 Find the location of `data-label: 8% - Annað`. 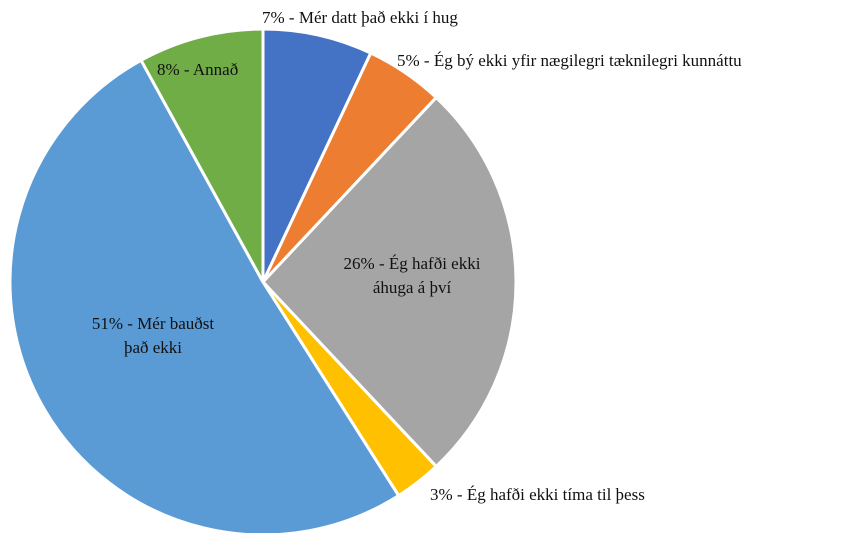

data-label: 8% - Annað is located at coordinates (198, 69).